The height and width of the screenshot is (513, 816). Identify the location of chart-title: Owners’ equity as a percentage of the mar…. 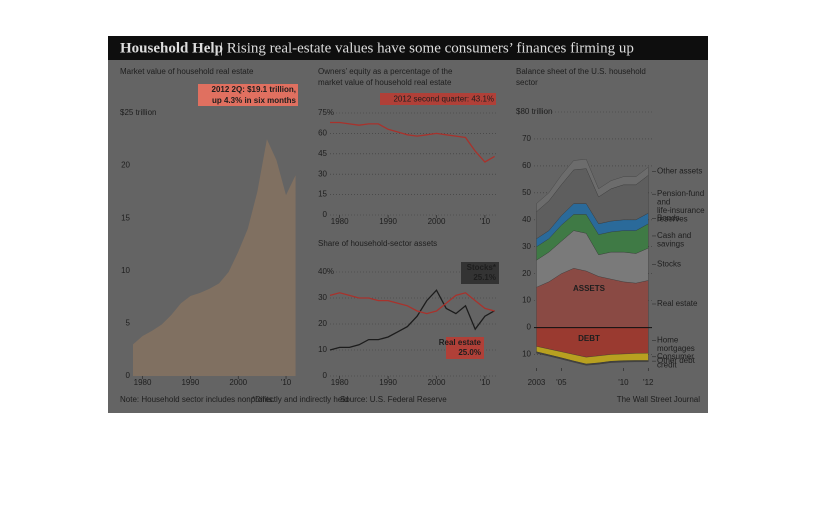
(385, 77).